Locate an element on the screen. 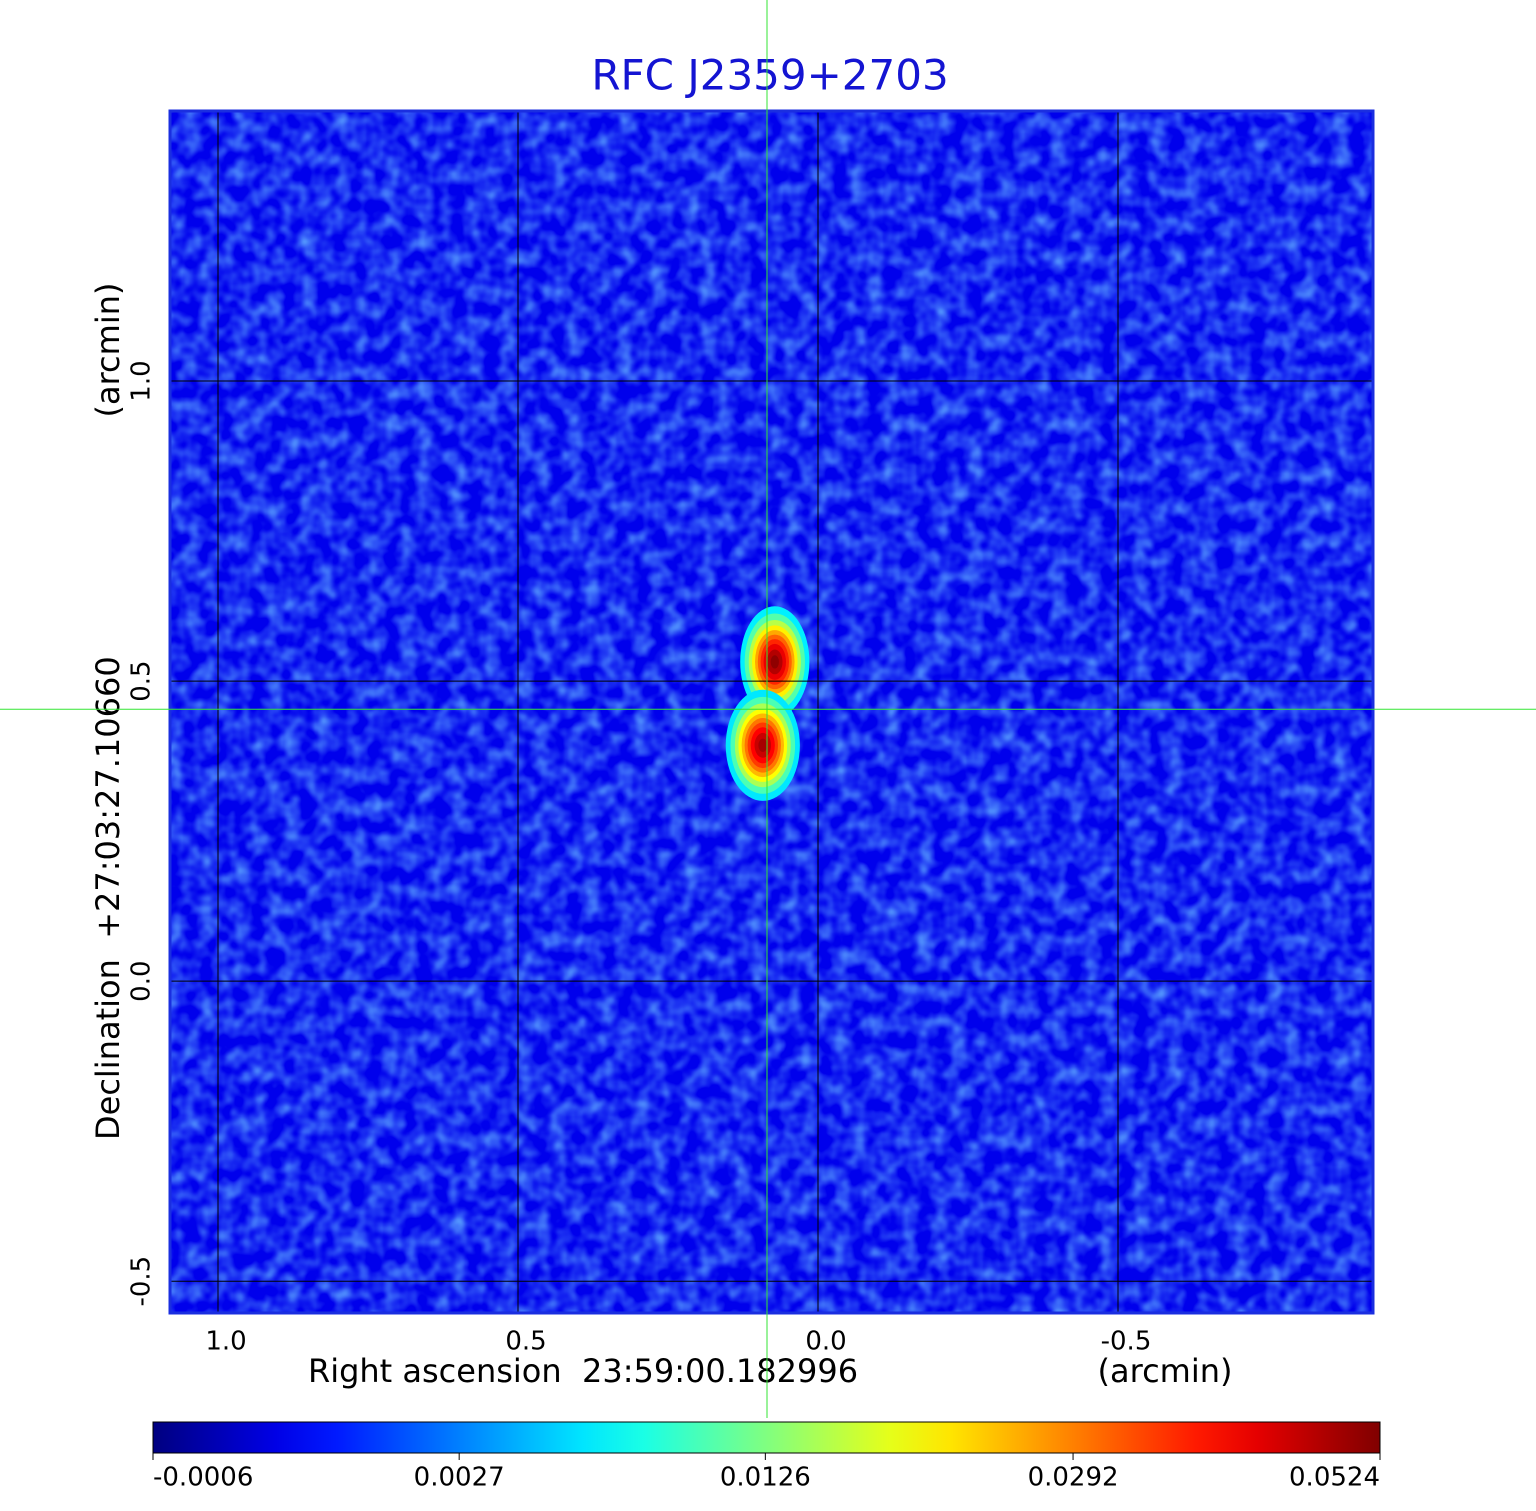  colorbar-tick-label: 0.0027 is located at coordinates (459, 1478).